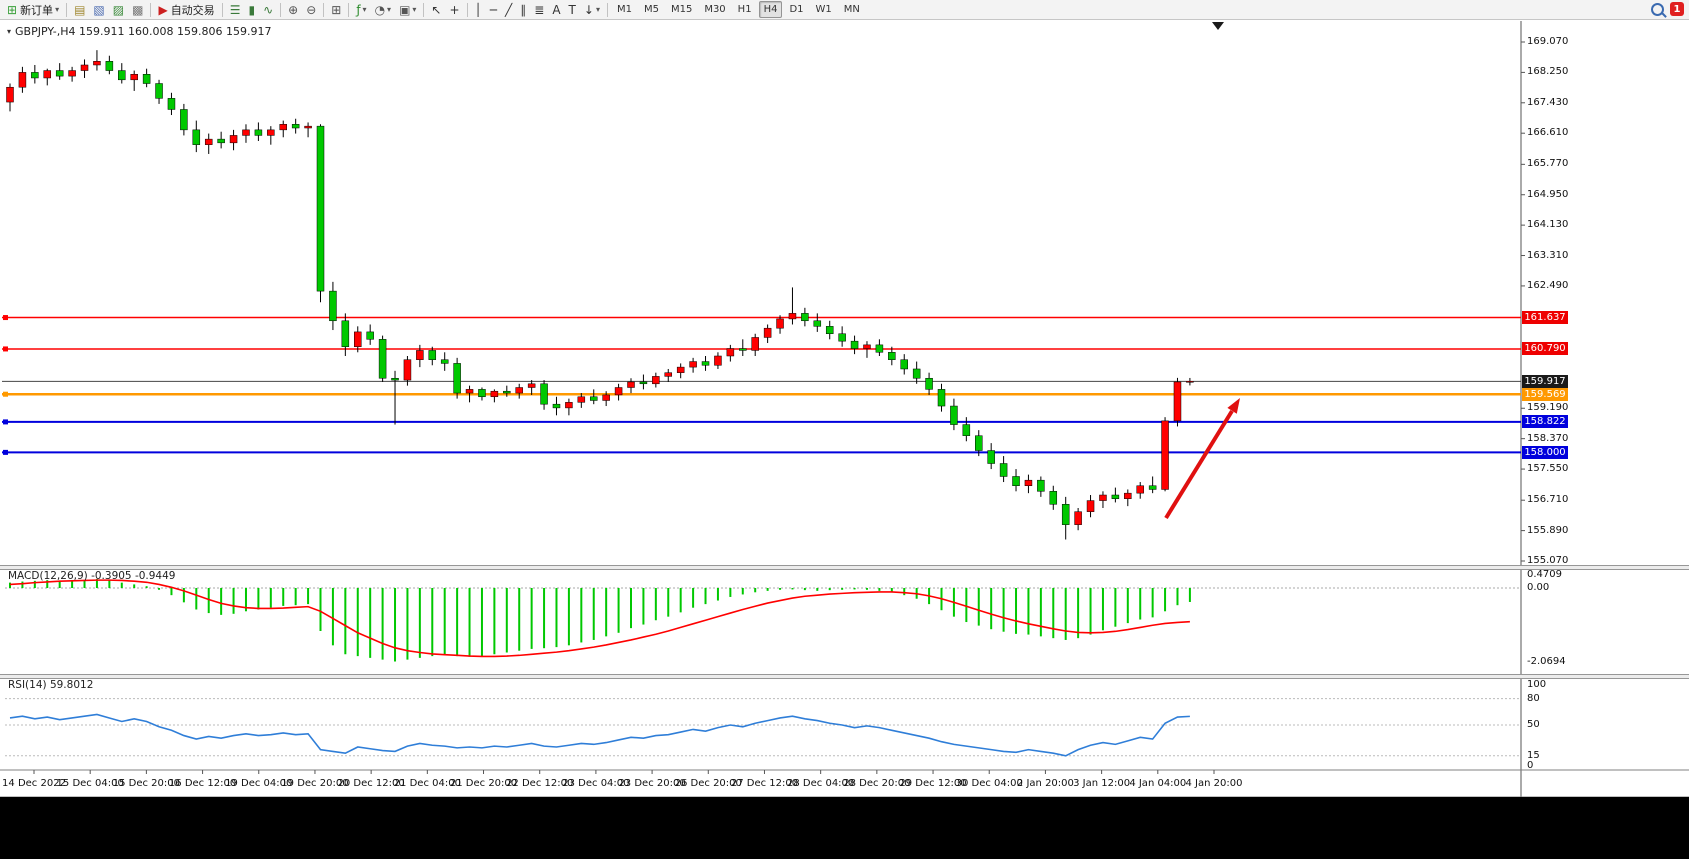 This screenshot has height=859, width=1689. Describe the element at coordinates (1548, 225) in the screenshot. I see `price-axis-label: 164.130` at that location.